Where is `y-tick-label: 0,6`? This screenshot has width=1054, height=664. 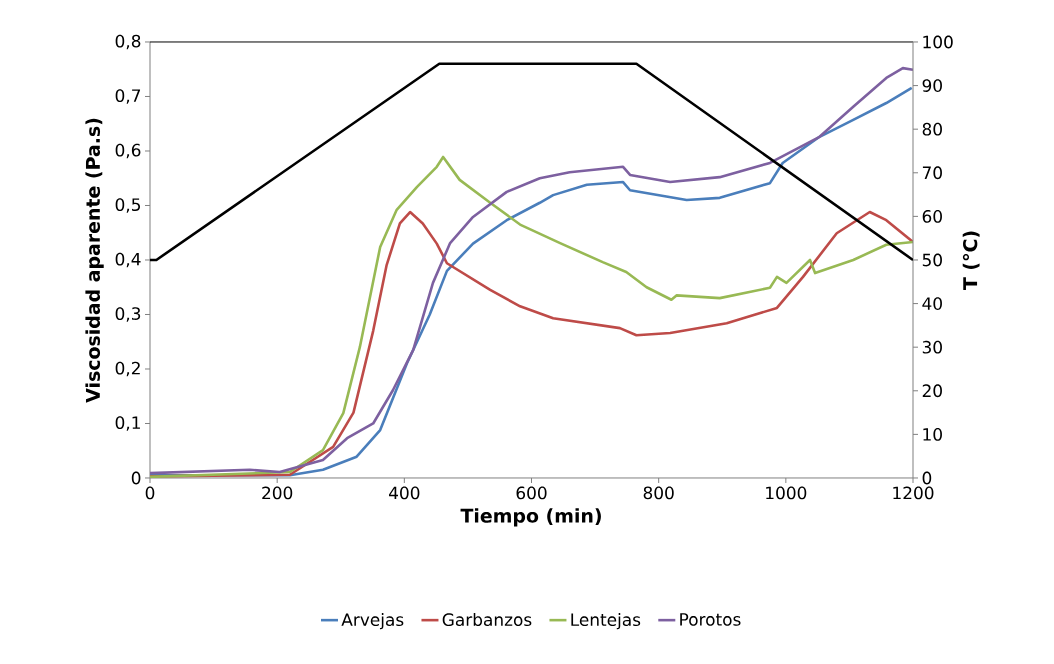 y-tick-label: 0,6 is located at coordinates (128, 151).